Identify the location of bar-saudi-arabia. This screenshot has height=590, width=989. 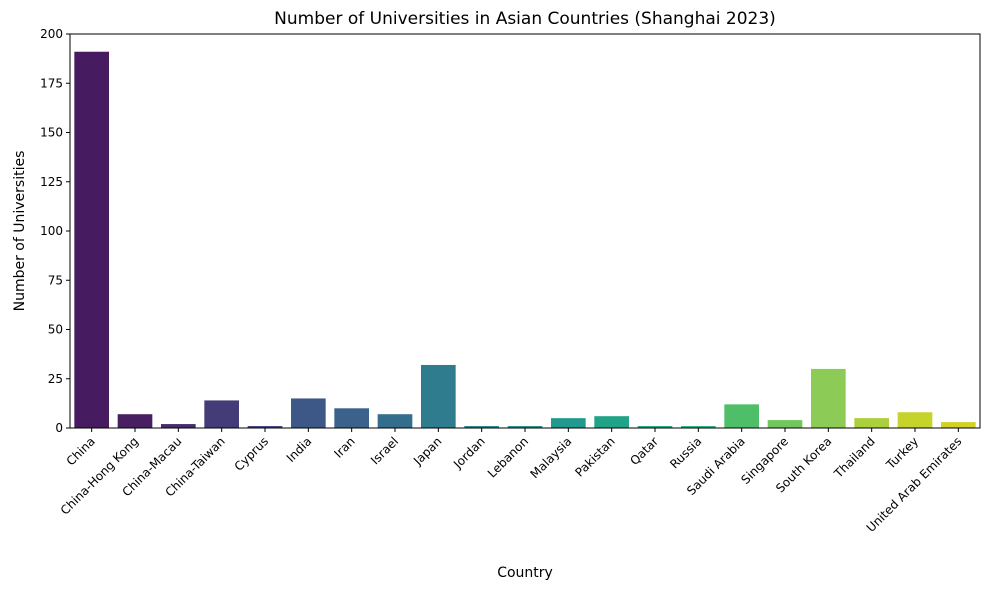
(741, 416).